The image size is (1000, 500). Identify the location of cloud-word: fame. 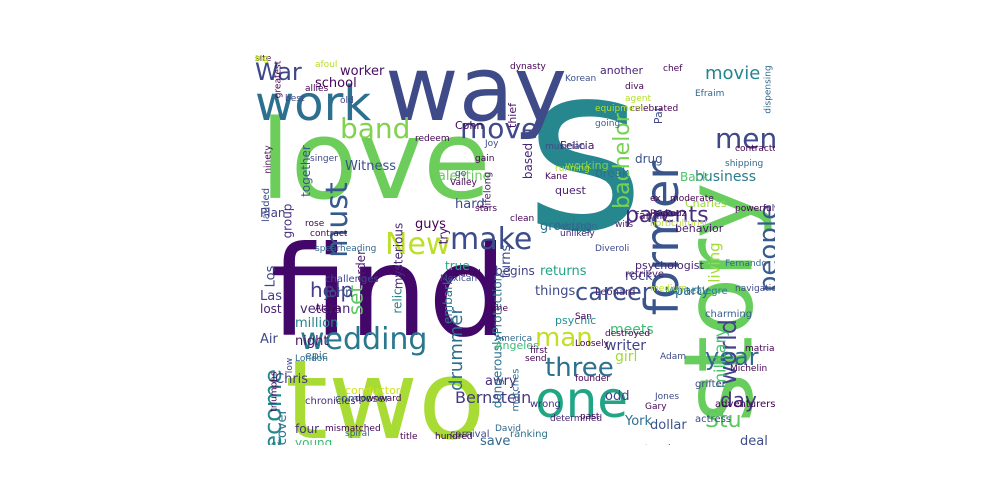
(496, 309).